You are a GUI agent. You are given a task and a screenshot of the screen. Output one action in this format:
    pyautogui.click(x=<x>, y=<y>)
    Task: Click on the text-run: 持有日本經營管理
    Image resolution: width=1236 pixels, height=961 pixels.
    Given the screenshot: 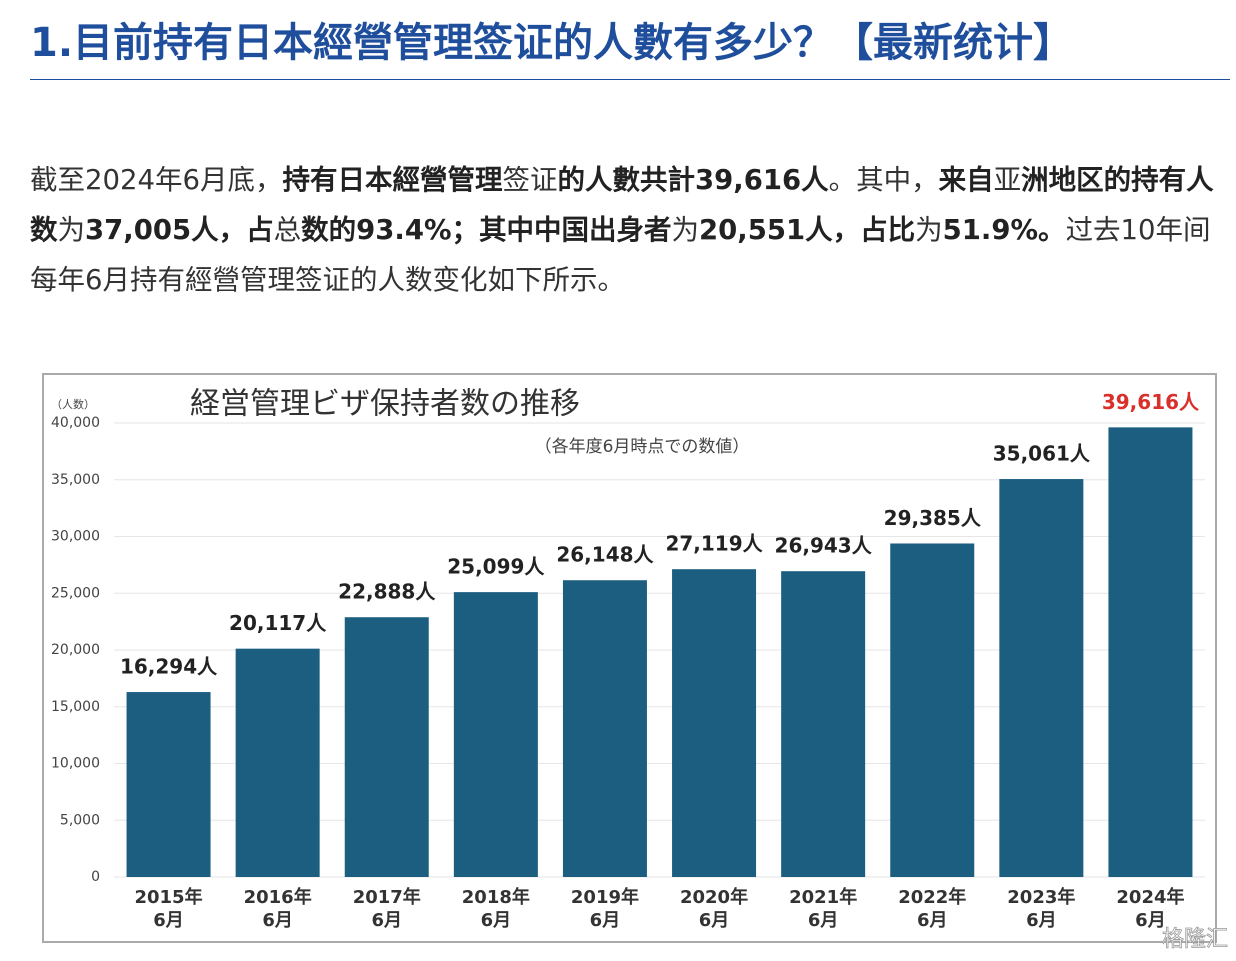 What is the action you would take?
    pyautogui.click(x=392, y=180)
    